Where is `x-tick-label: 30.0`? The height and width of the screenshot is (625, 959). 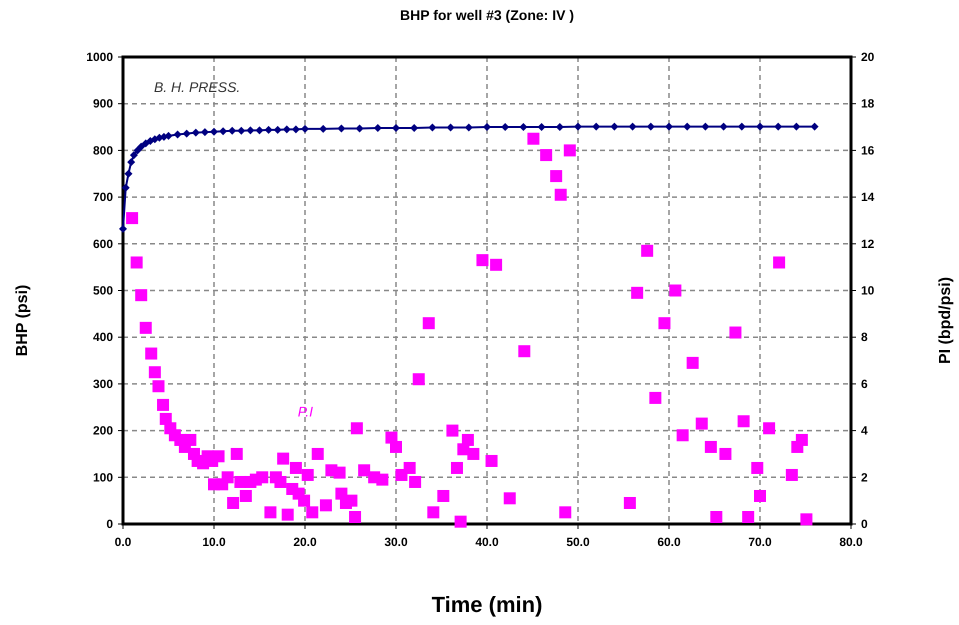 x-tick-label: 30.0 is located at coordinates (396, 542).